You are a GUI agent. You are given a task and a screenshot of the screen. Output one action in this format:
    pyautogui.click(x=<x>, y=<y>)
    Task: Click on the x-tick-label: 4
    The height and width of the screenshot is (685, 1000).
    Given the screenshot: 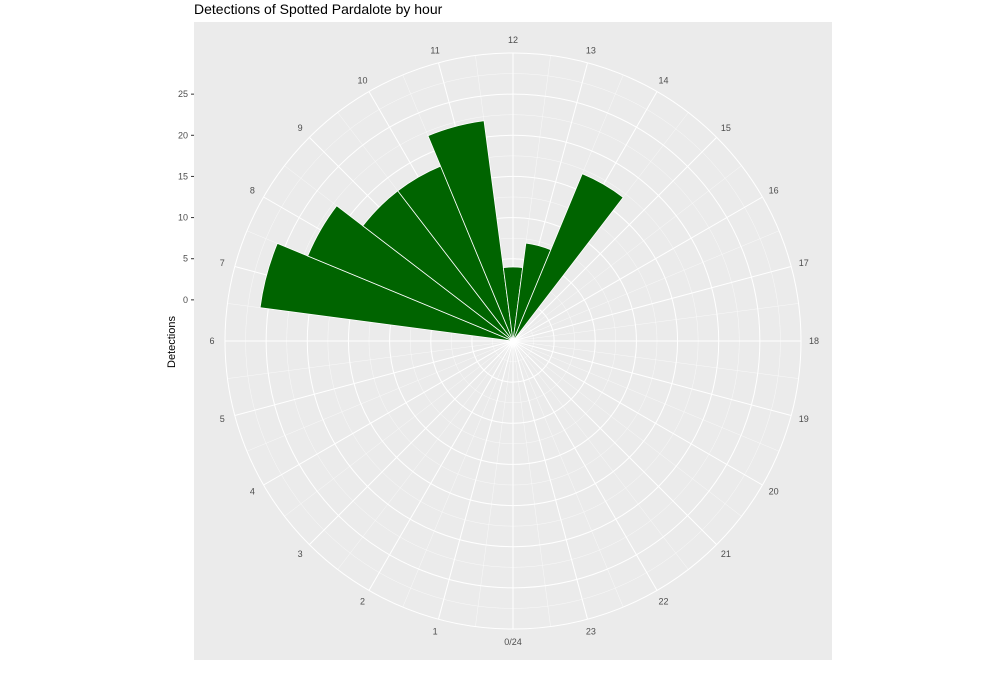 What is the action you would take?
    pyautogui.click(x=252, y=492)
    